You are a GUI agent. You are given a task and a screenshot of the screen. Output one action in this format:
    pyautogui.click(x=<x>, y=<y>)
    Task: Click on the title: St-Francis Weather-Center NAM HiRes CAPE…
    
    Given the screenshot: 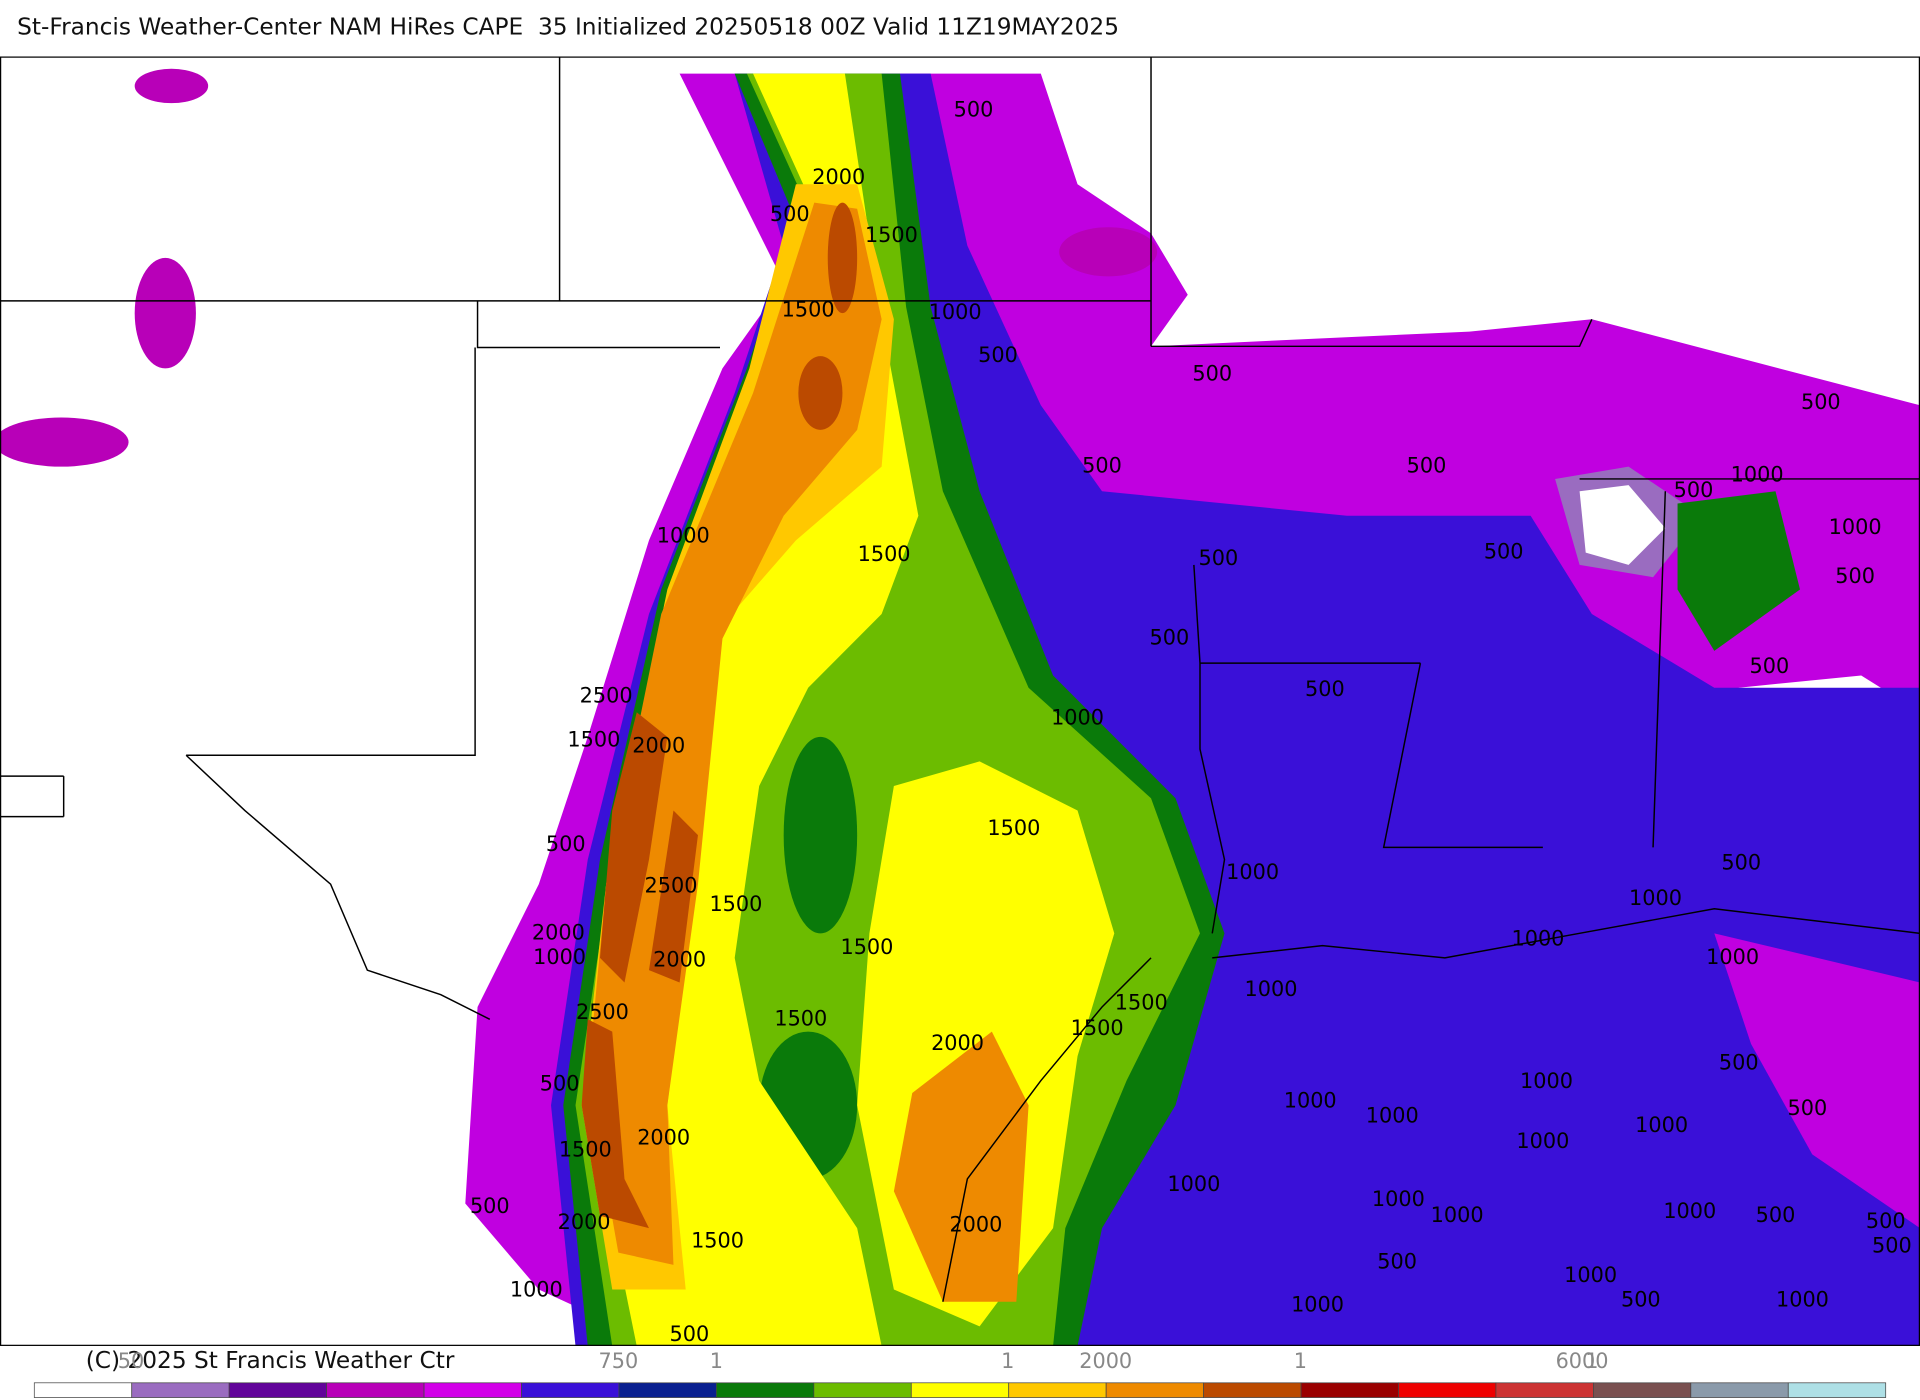 What is the action you would take?
    pyautogui.click(x=568, y=26)
    